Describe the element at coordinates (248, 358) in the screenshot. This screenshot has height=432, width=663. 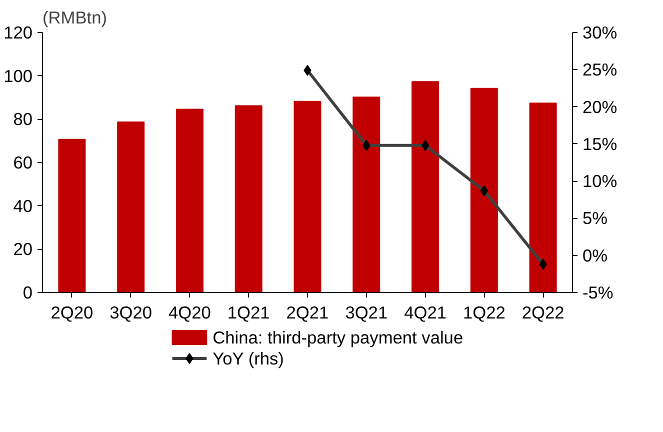
I see `legend-label: YoY (rhs)` at that location.